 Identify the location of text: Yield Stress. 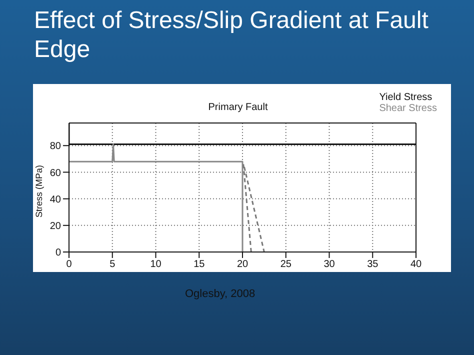
(406, 97).